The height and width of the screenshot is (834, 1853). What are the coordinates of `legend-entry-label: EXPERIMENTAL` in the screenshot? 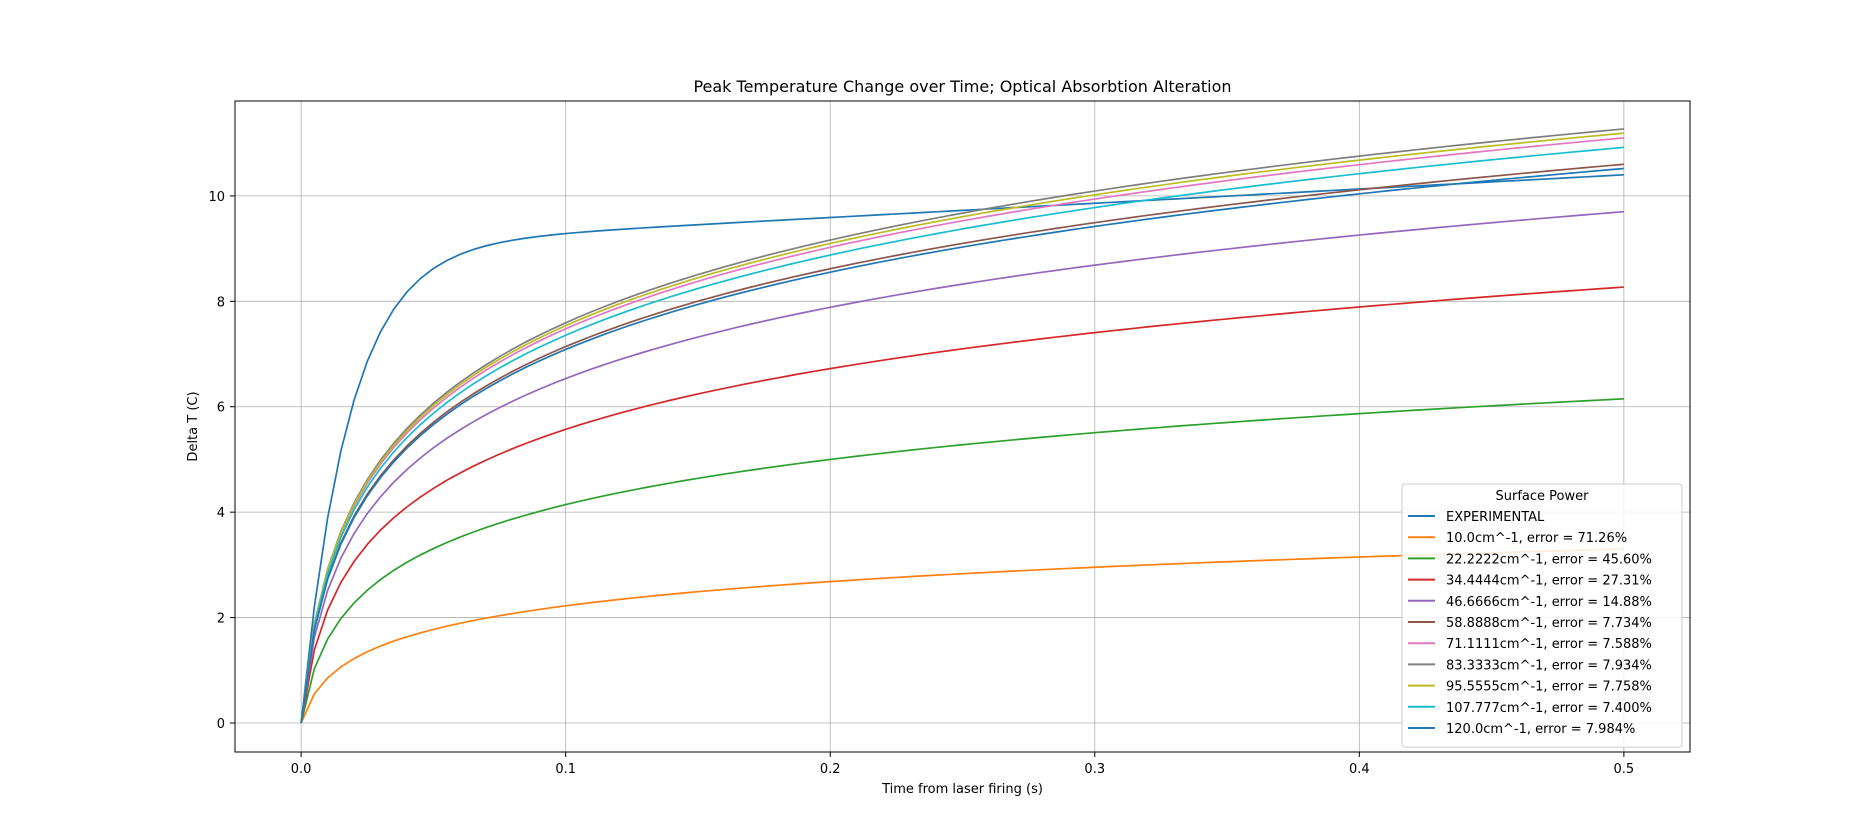 It's located at (1495, 517).